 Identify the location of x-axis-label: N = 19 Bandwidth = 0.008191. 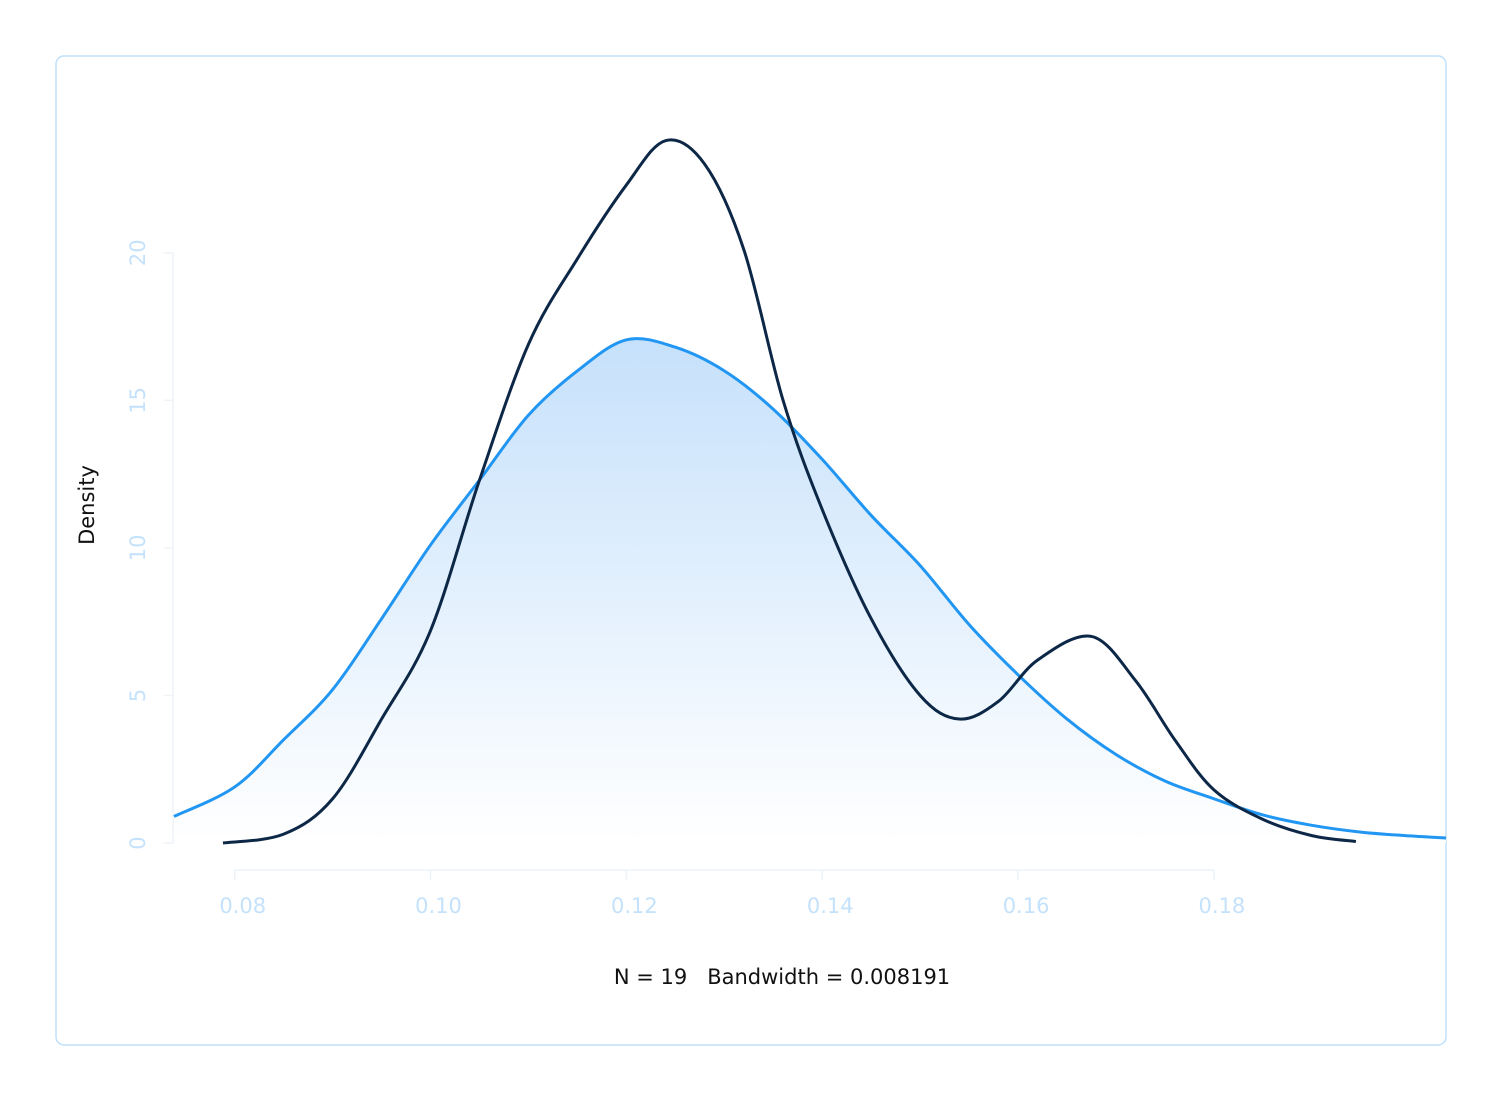
(782, 977).